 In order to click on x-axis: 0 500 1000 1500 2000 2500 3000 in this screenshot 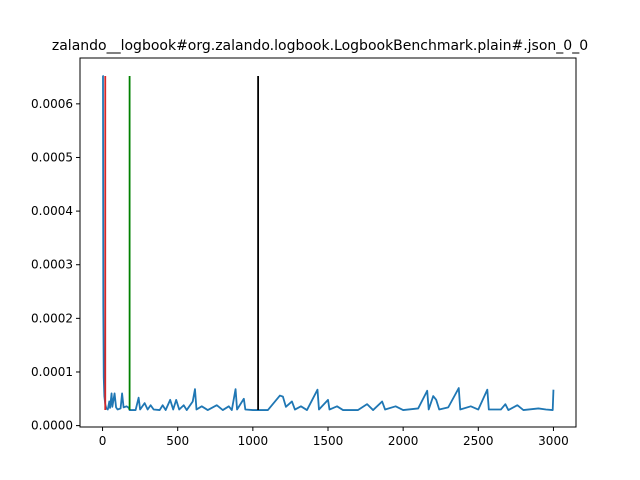, I will do `click(334, 437)`.